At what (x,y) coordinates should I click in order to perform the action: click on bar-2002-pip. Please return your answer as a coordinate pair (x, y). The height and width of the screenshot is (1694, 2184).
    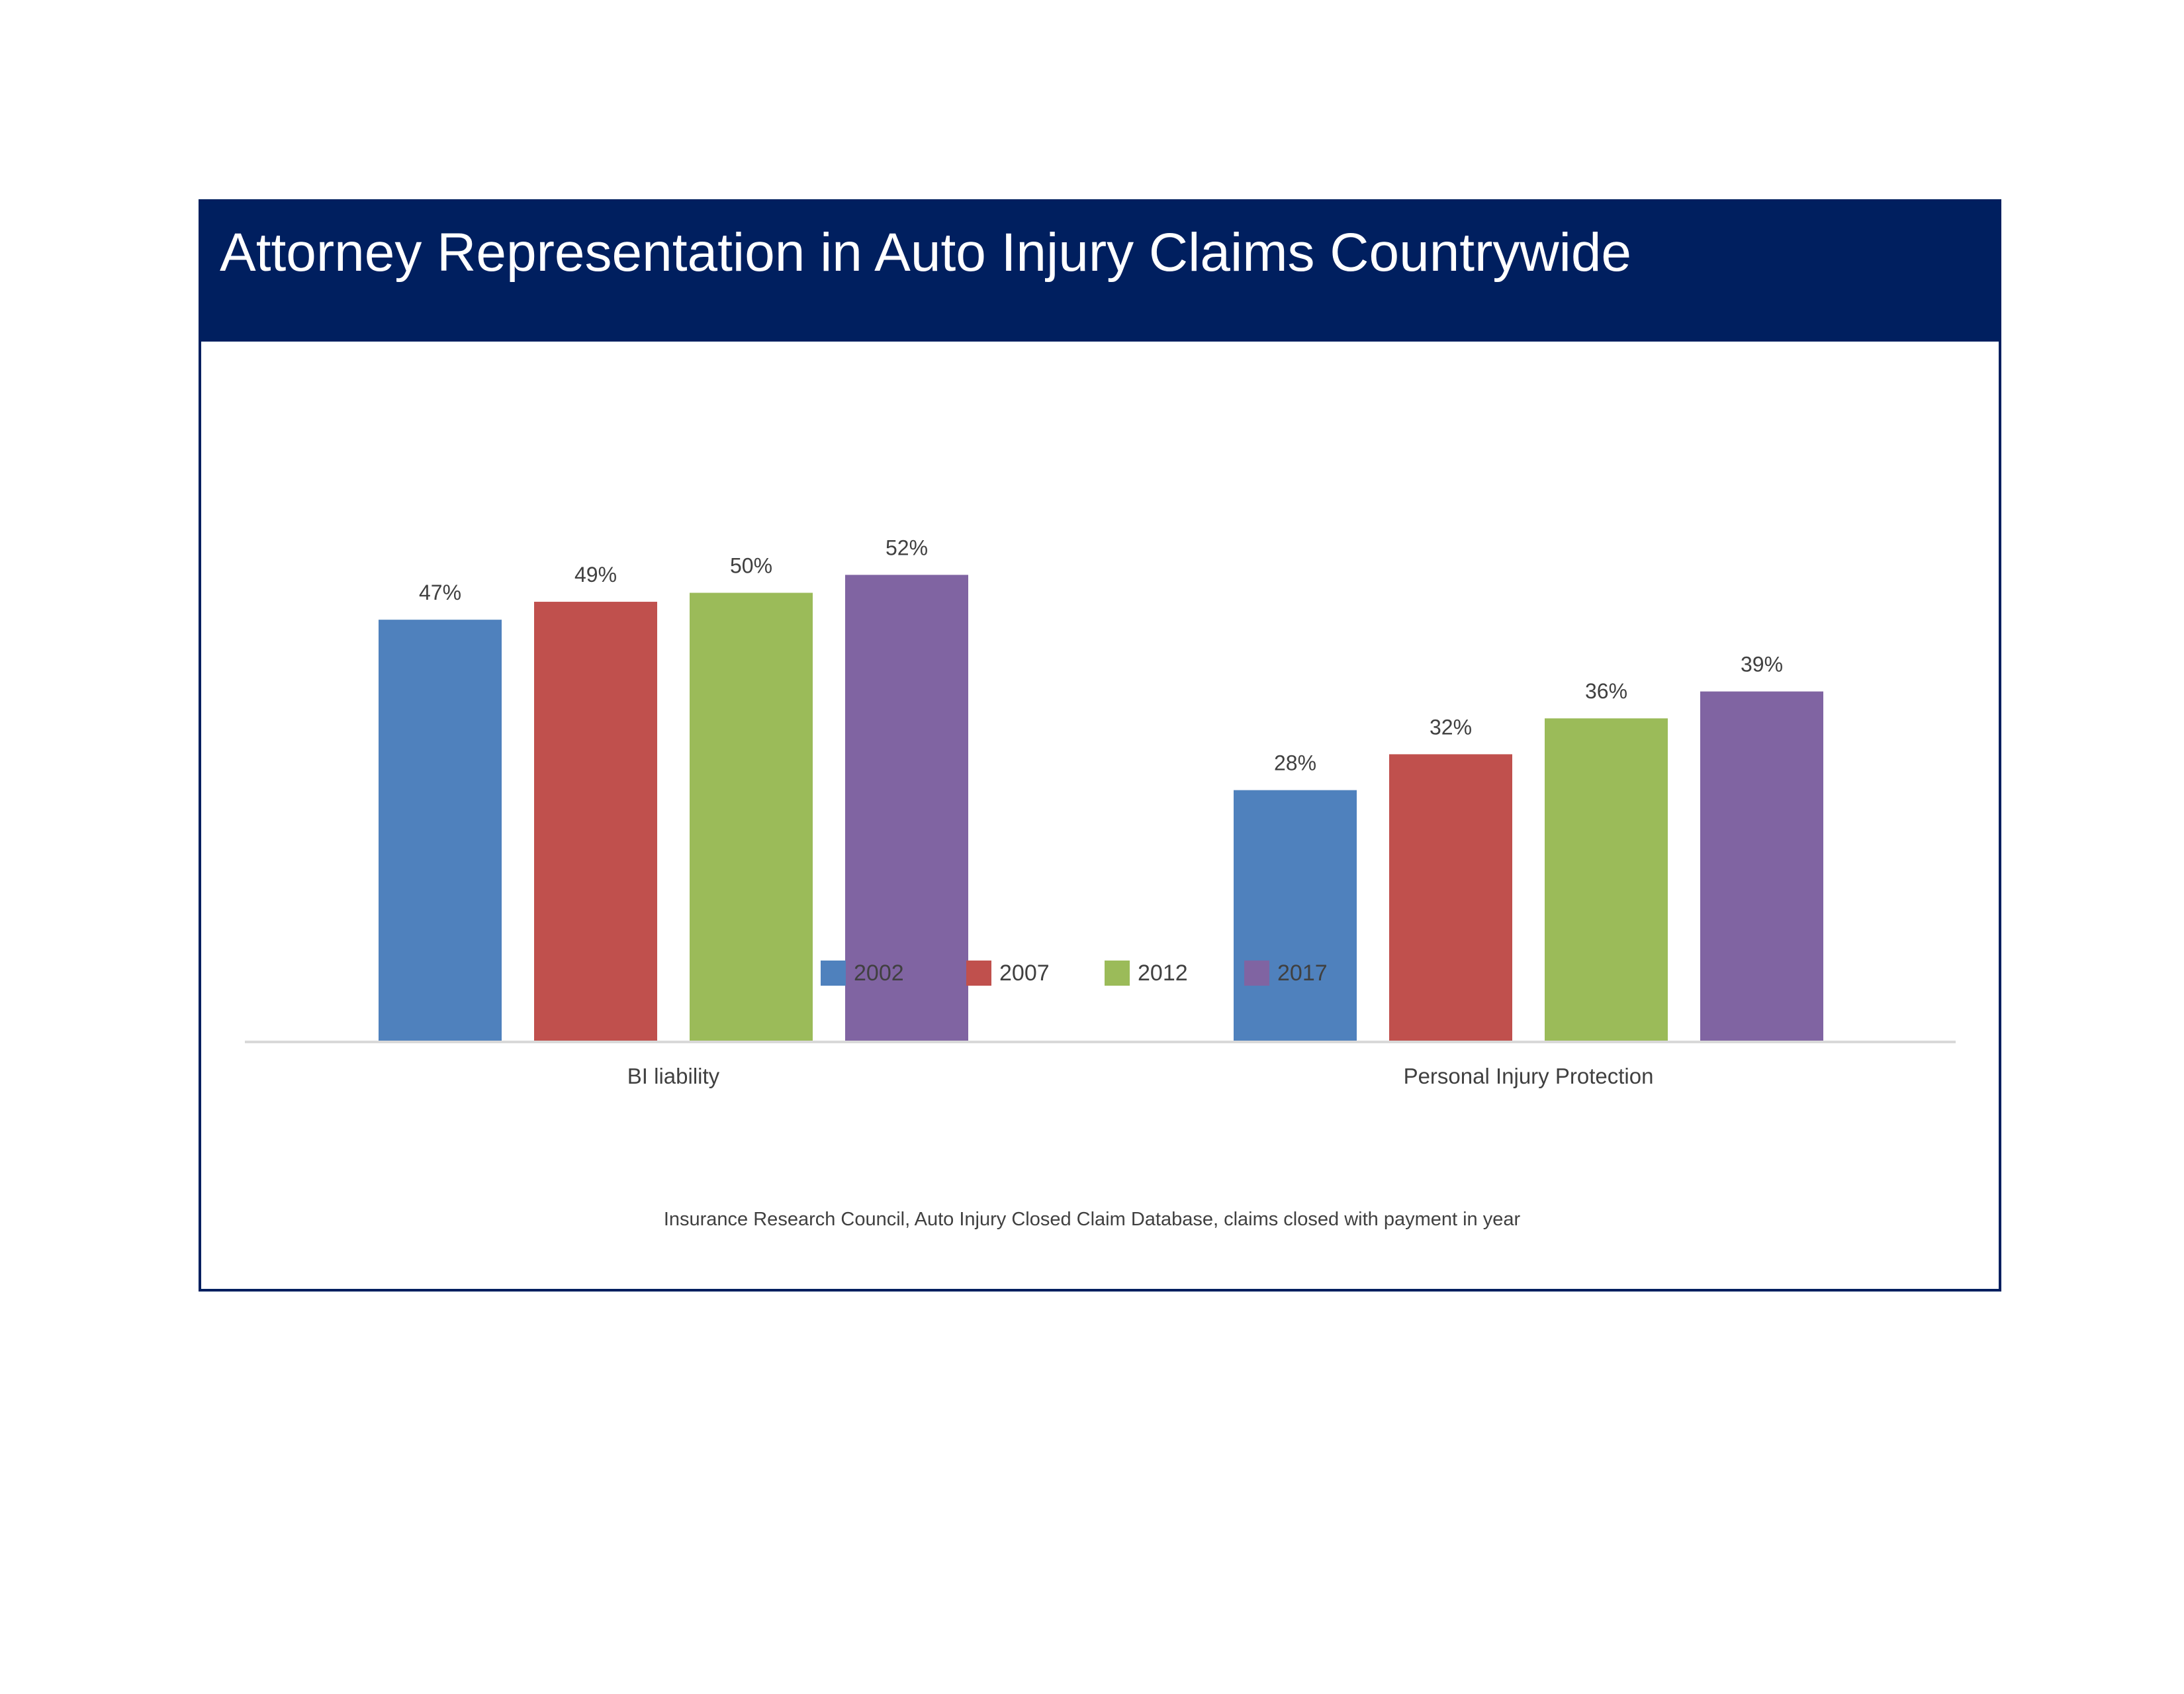
    Looking at the image, I should click on (1295, 915).